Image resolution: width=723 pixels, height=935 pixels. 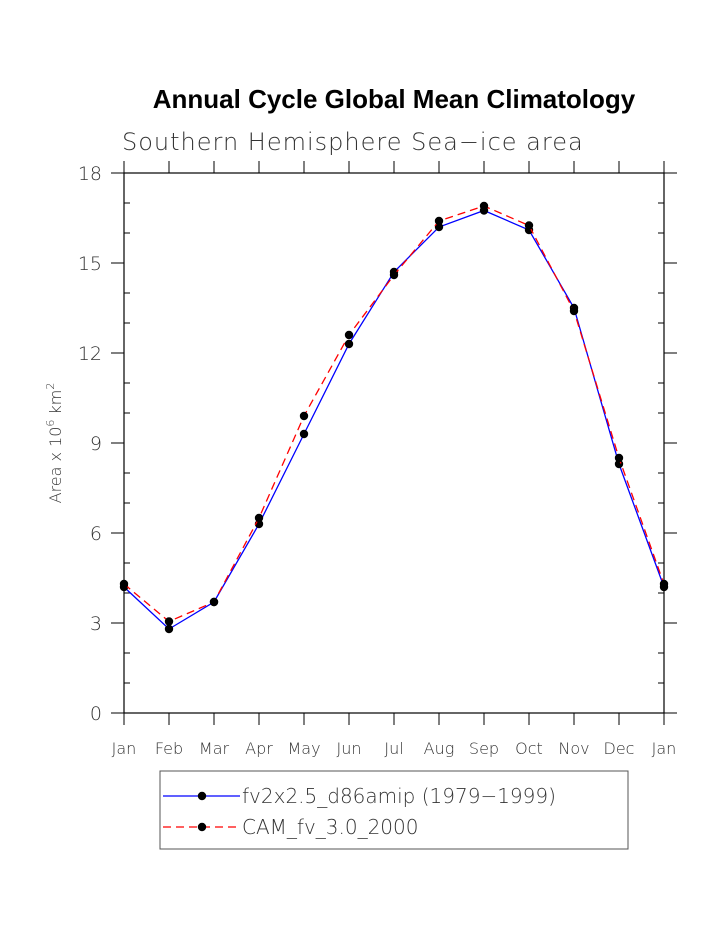 I want to click on y-axis-label-main: Area x 10, so click(x=55, y=465).